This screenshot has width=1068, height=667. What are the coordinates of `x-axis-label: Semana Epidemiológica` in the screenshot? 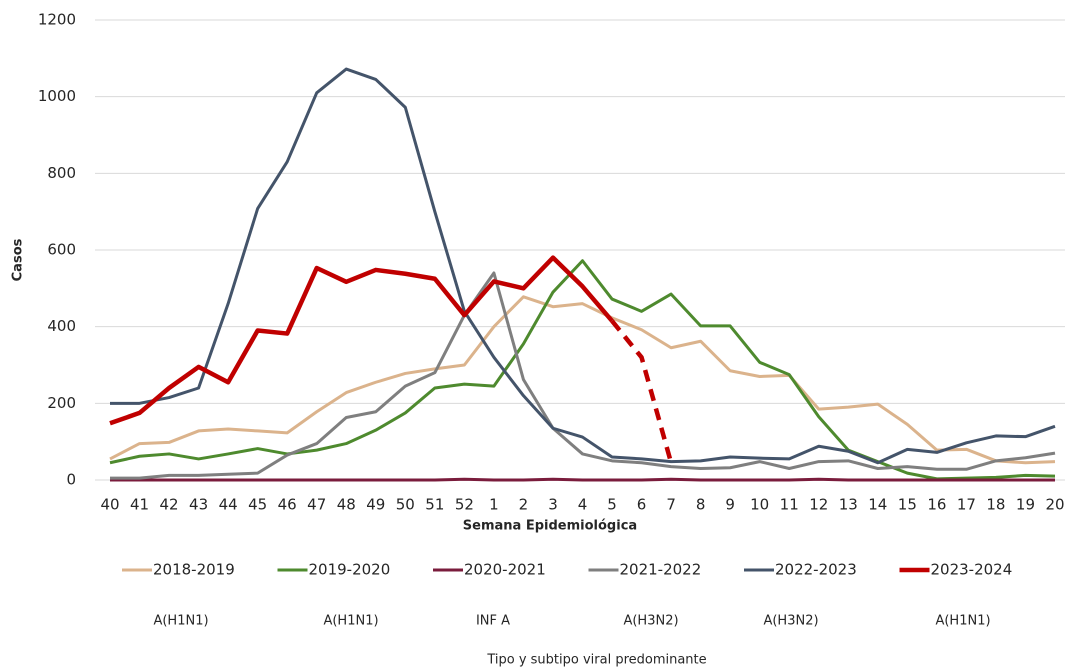 It's located at (550, 526).